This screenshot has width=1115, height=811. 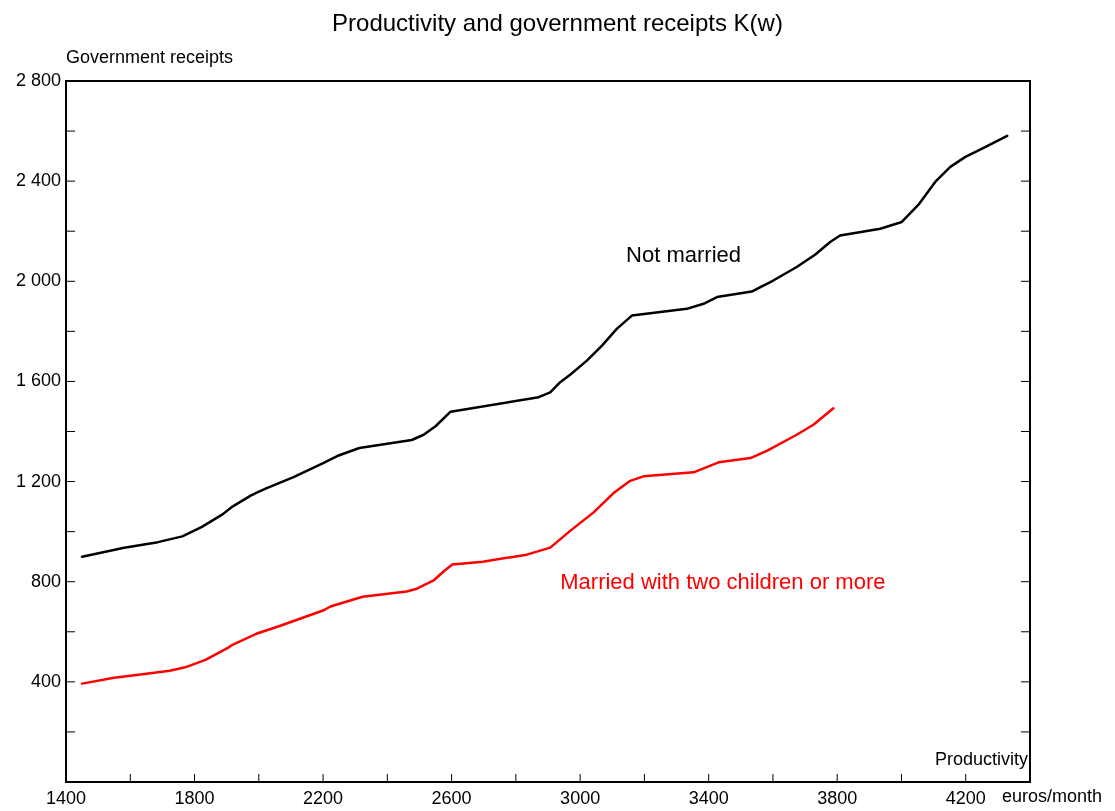 What do you see at coordinates (38, 180) in the screenshot?
I see `y-tick-label: 2 400` at bounding box center [38, 180].